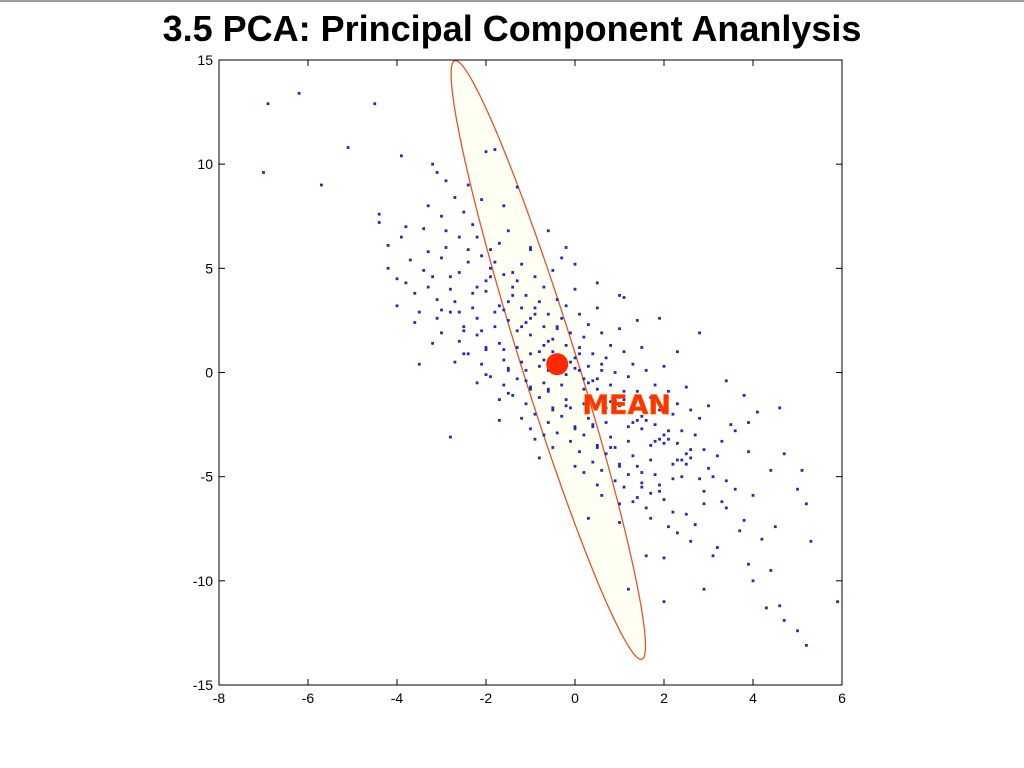 This screenshot has height=768, width=1024. What do you see at coordinates (209, 268) in the screenshot?
I see `y-tick-label: 5` at bounding box center [209, 268].